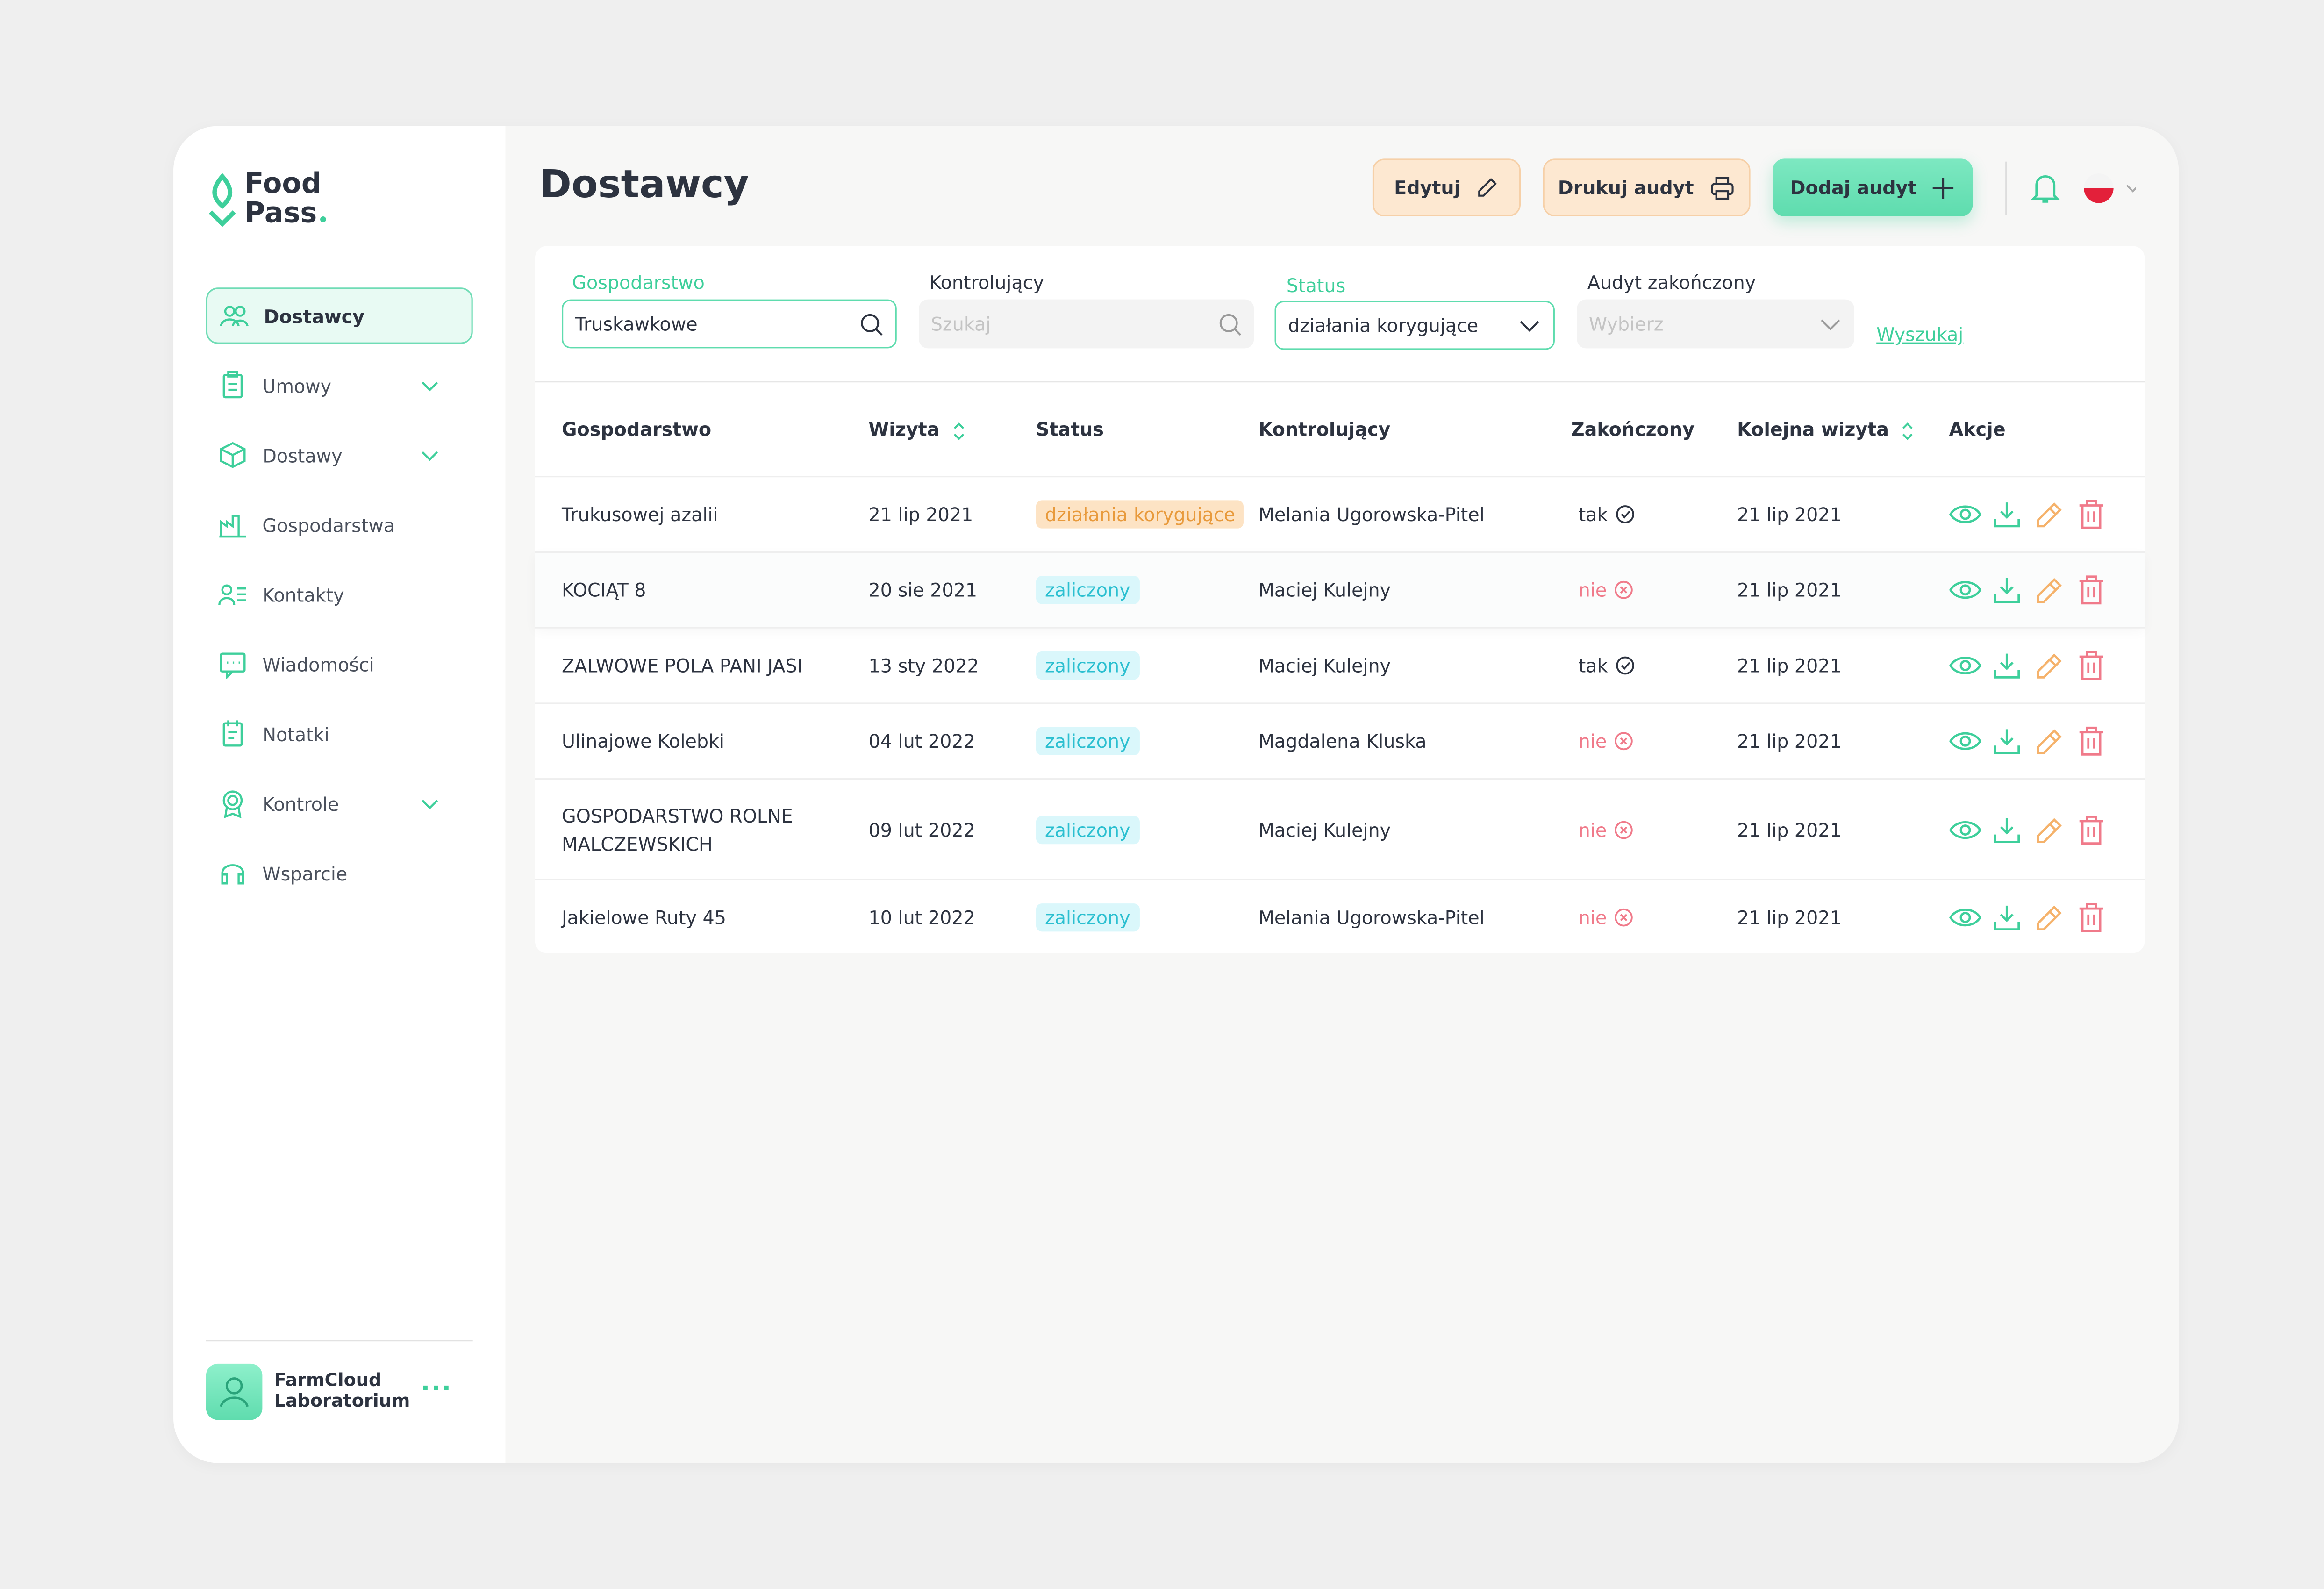 The height and width of the screenshot is (1589, 2324). Describe the element at coordinates (283, 183) in the screenshot. I see `logo-line: Food` at that location.